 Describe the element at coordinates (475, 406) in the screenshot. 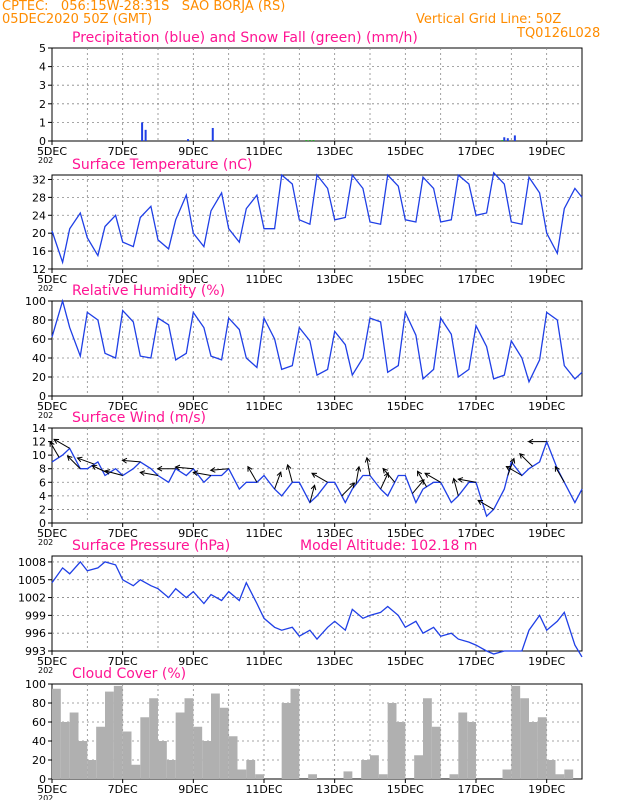

I see `rh-xtick-label: 17DEC` at that location.